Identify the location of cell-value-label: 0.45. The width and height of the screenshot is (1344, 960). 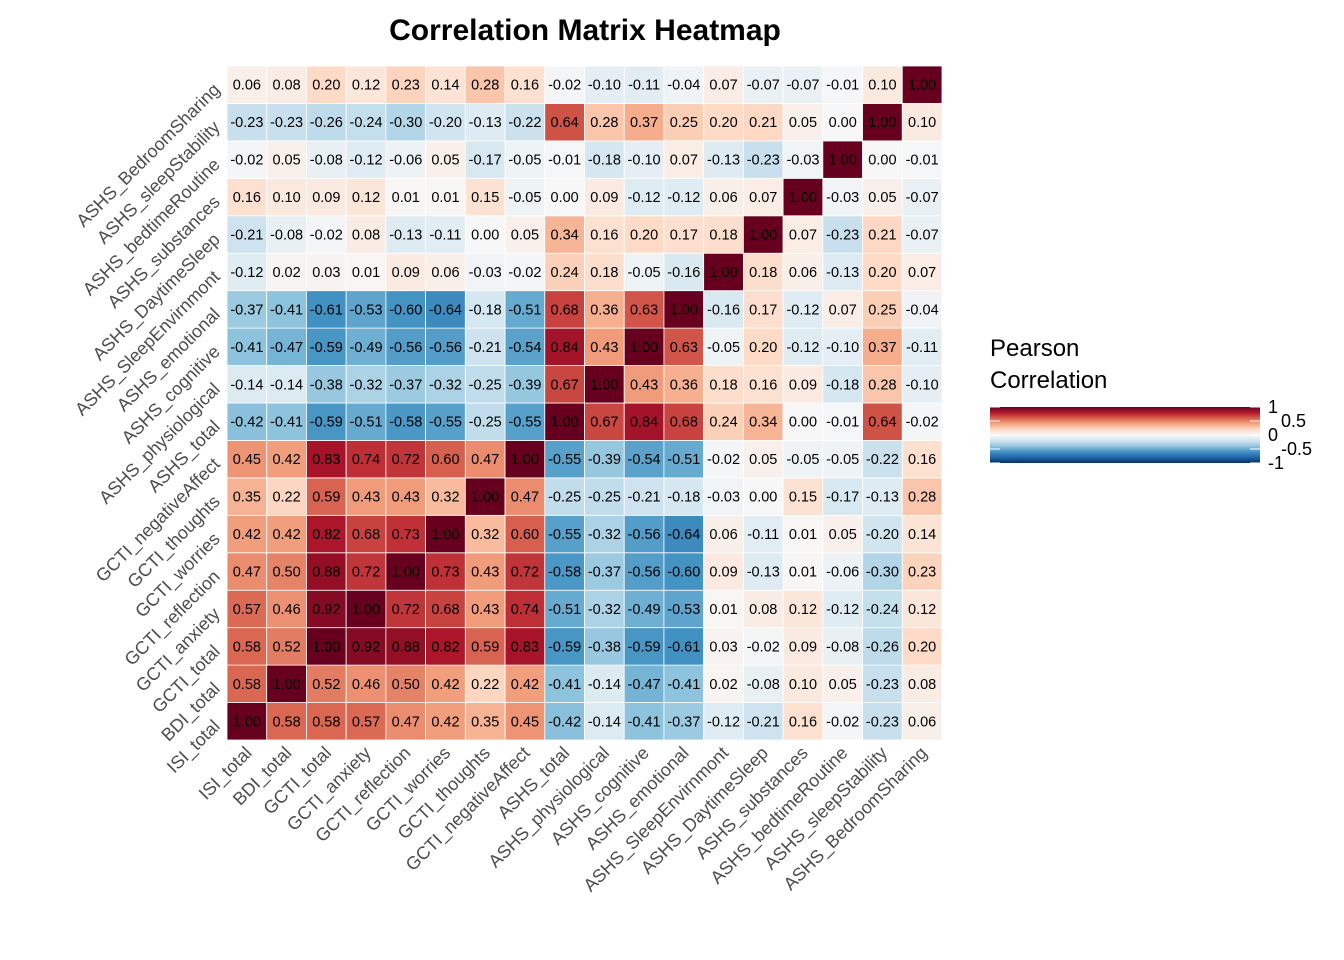
(525, 722).